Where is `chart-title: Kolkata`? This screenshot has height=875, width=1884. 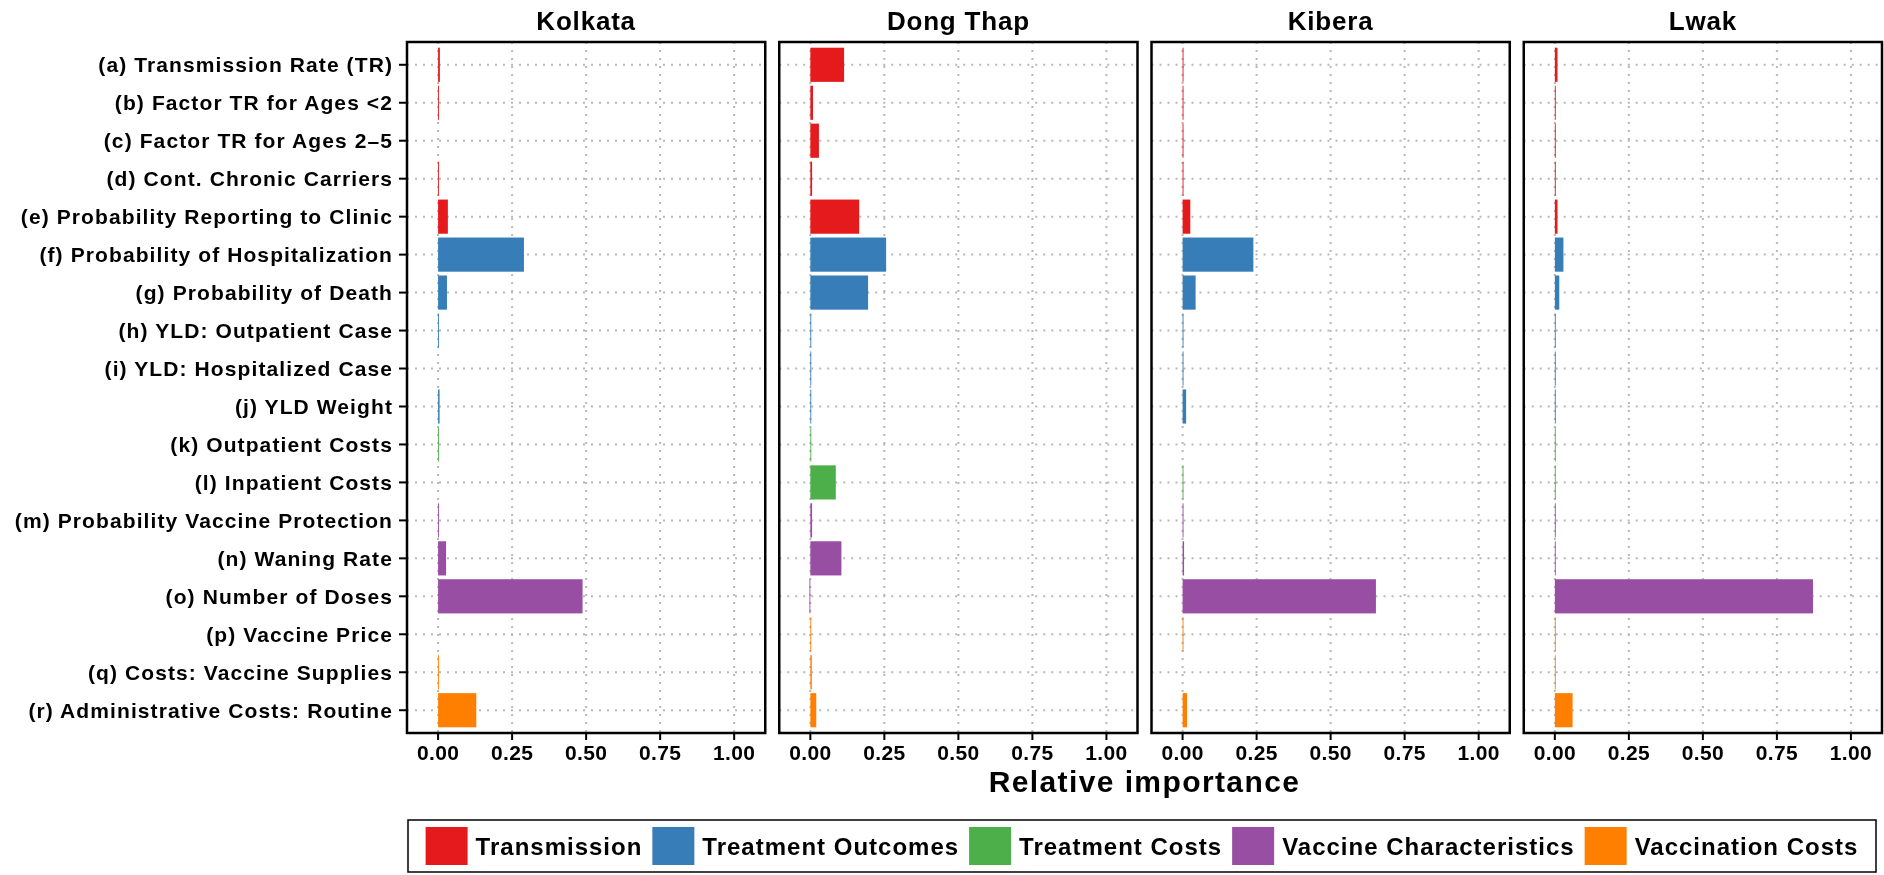 chart-title: Kolkata is located at coordinates (586, 21).